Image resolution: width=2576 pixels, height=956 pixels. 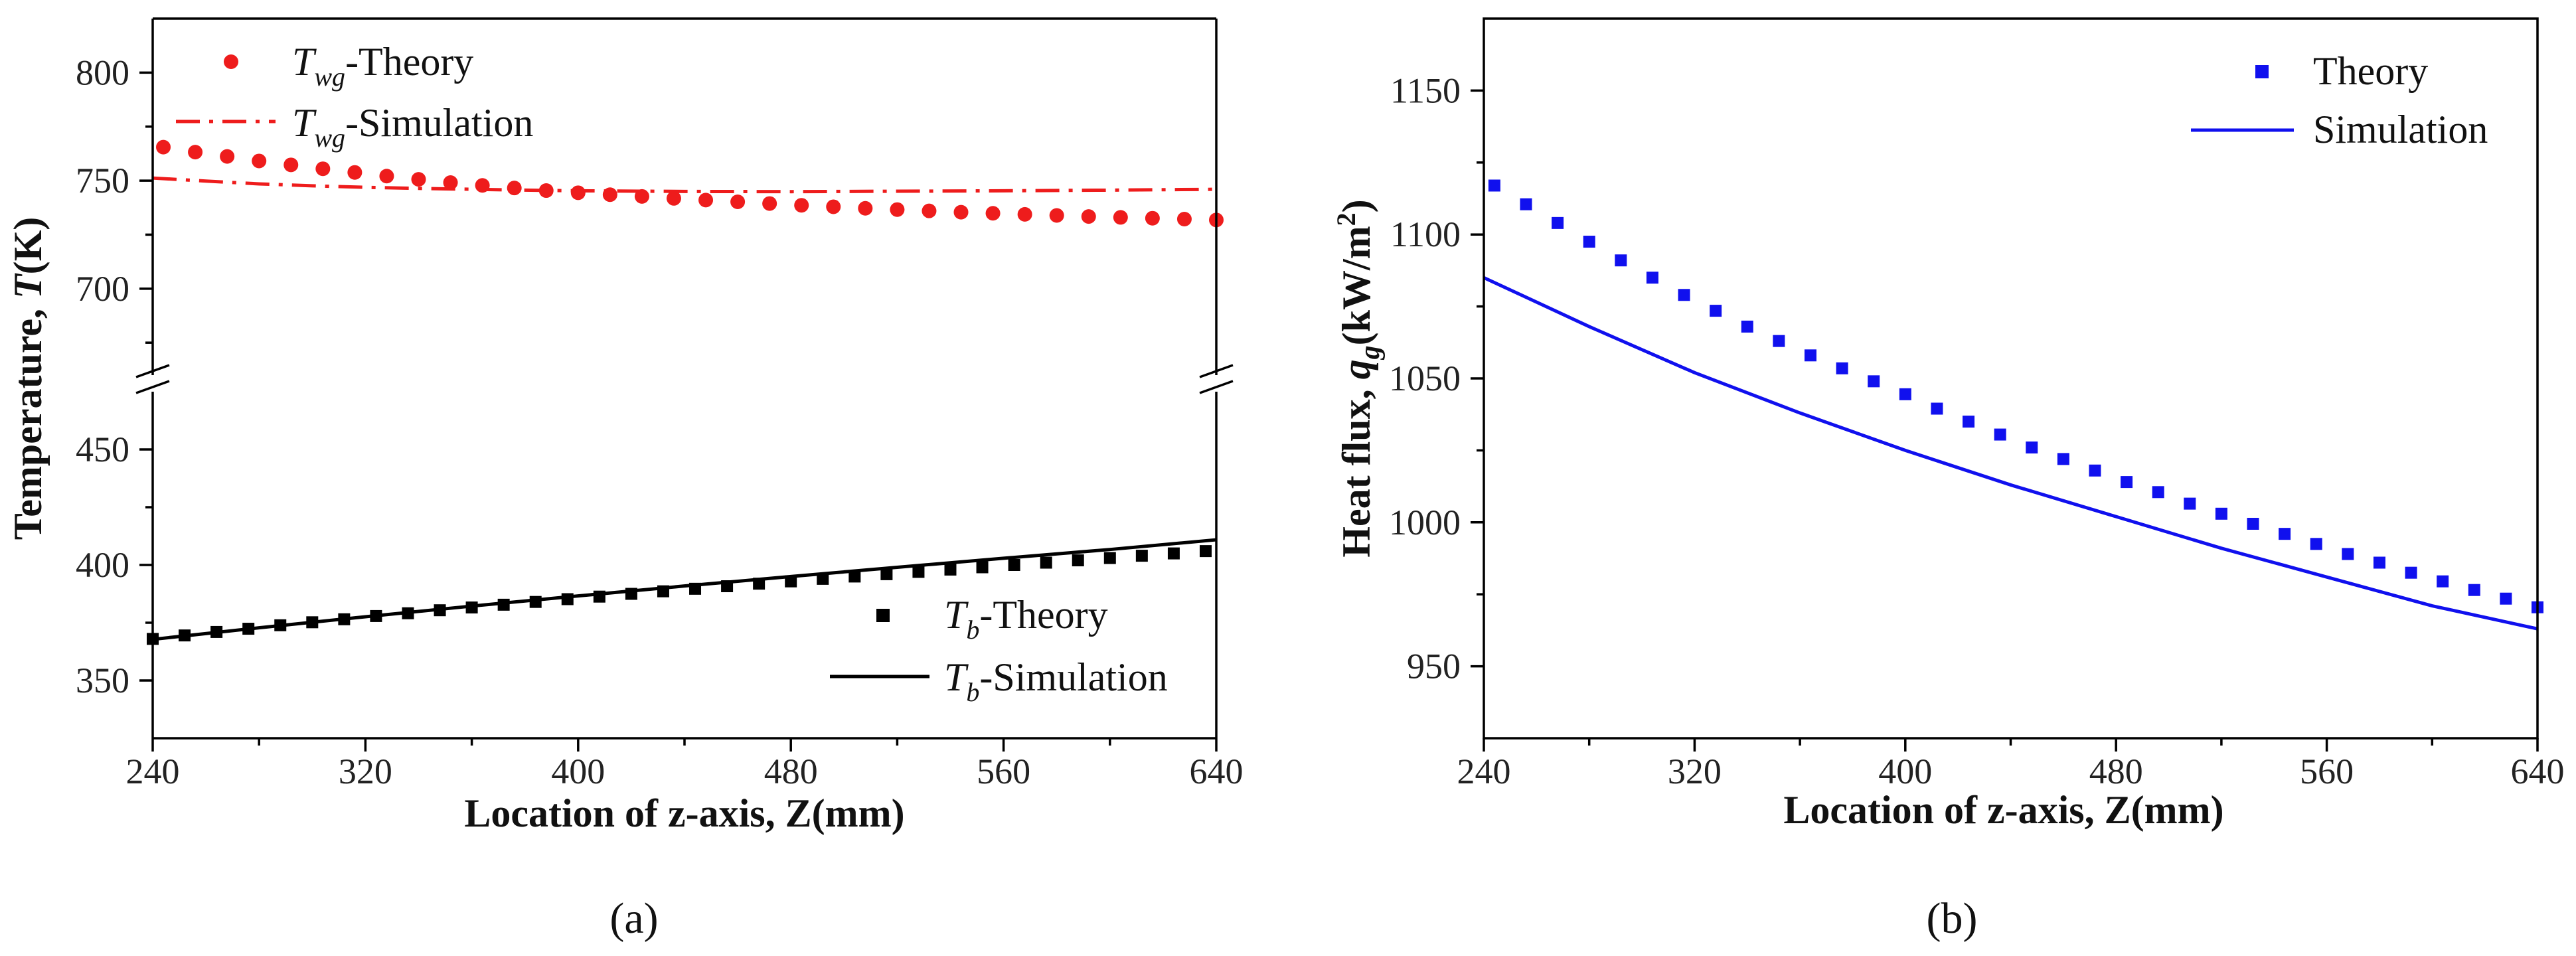 I want to click on chart-a-y-axis-title: Temperature, T(K), so click(x=28, y=378).